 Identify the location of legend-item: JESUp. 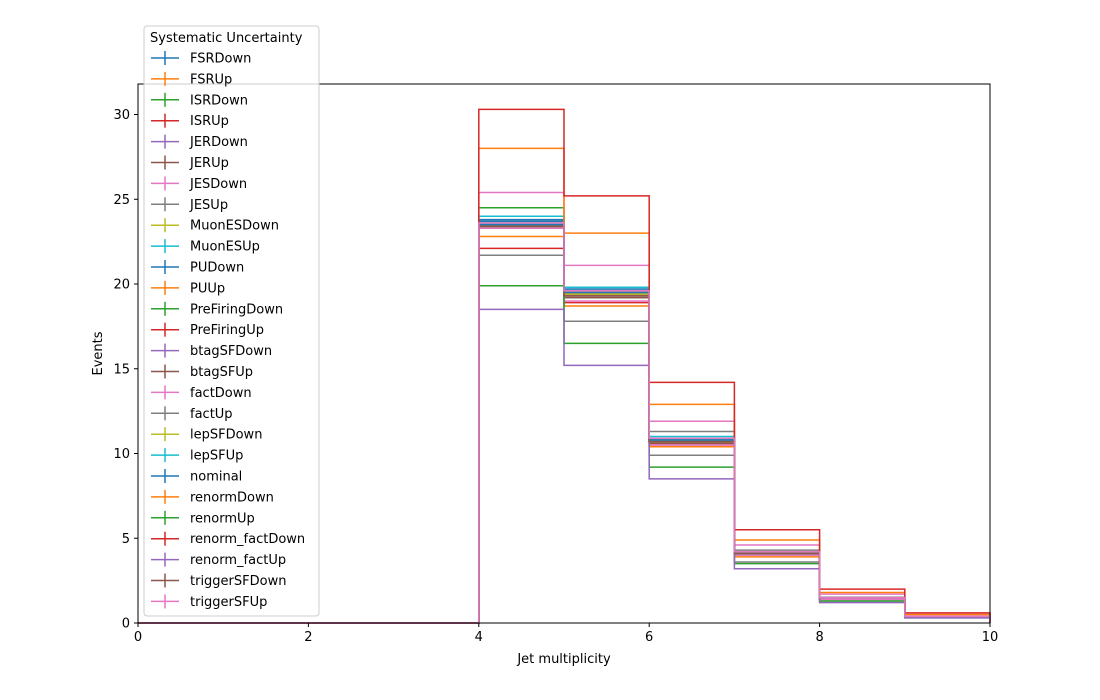
(189, 205).